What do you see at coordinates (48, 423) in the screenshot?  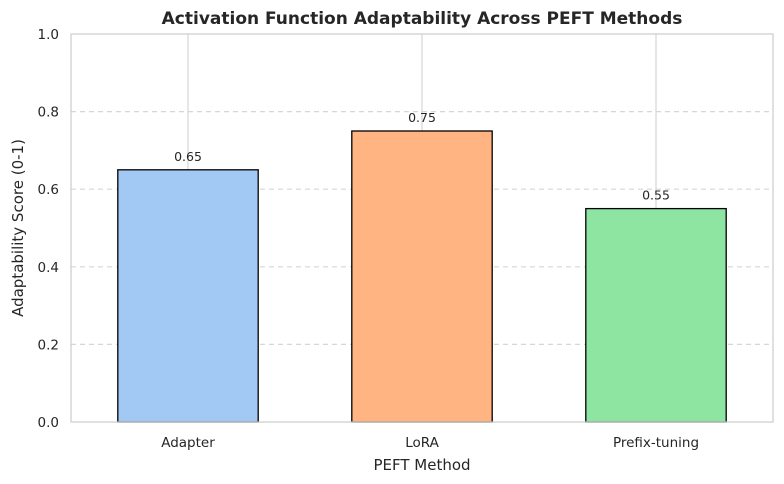 I see `y-tick-label: 0.0` at bounding box center [48, 423].